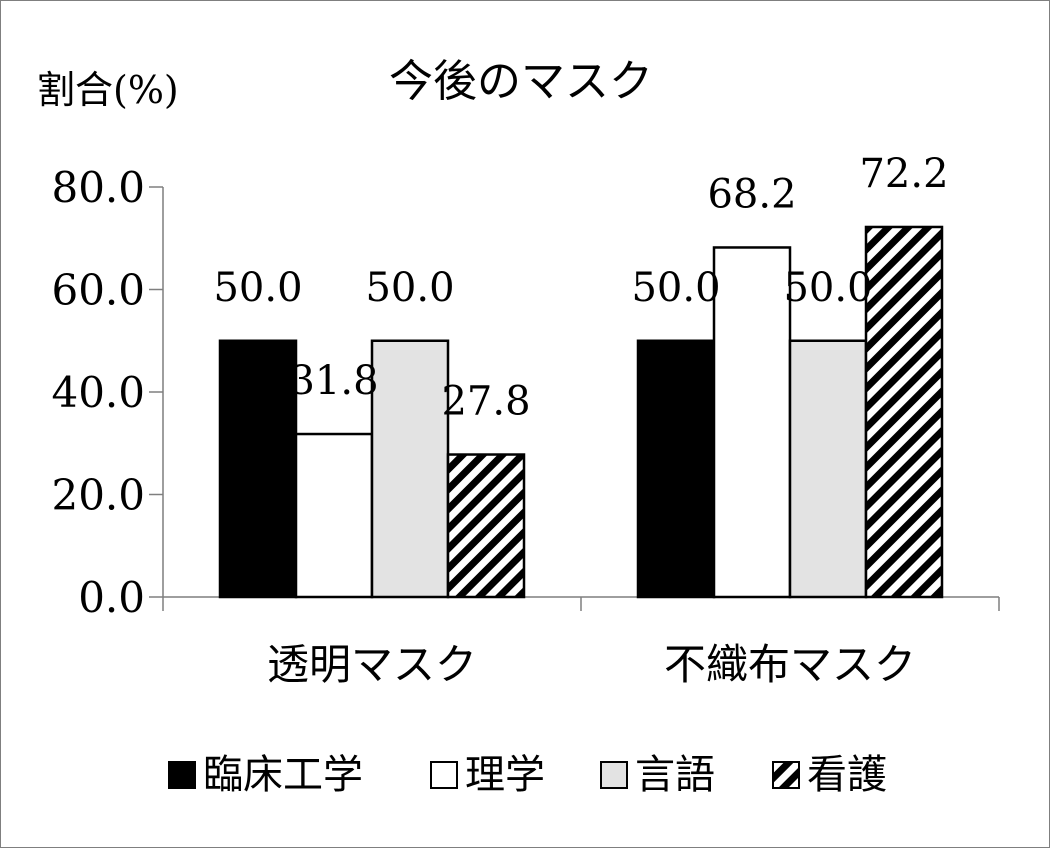 The image size is (1050, 848). I want to click on y-axis-label: 割合(%), so click(108, 90).